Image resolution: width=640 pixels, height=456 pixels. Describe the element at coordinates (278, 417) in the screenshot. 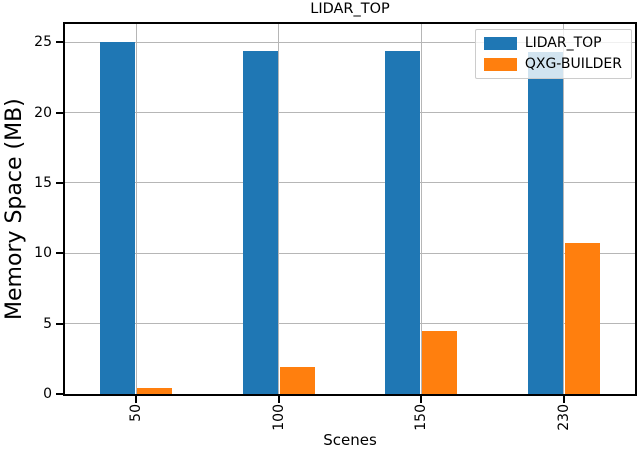

I see `x-tick-label: 100` at that location.